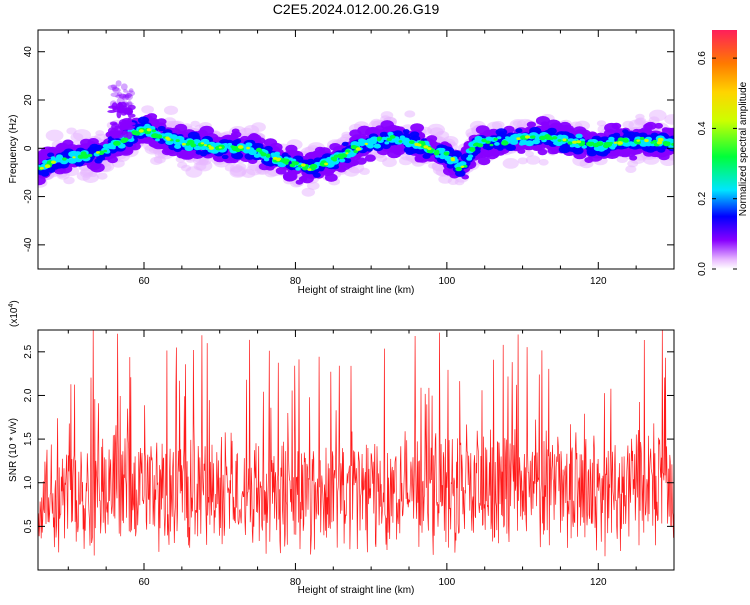  Describe the element at coordinates (28, 196) in the screenshot. I see `spectrogram-y-tick-label: -20` at that location.